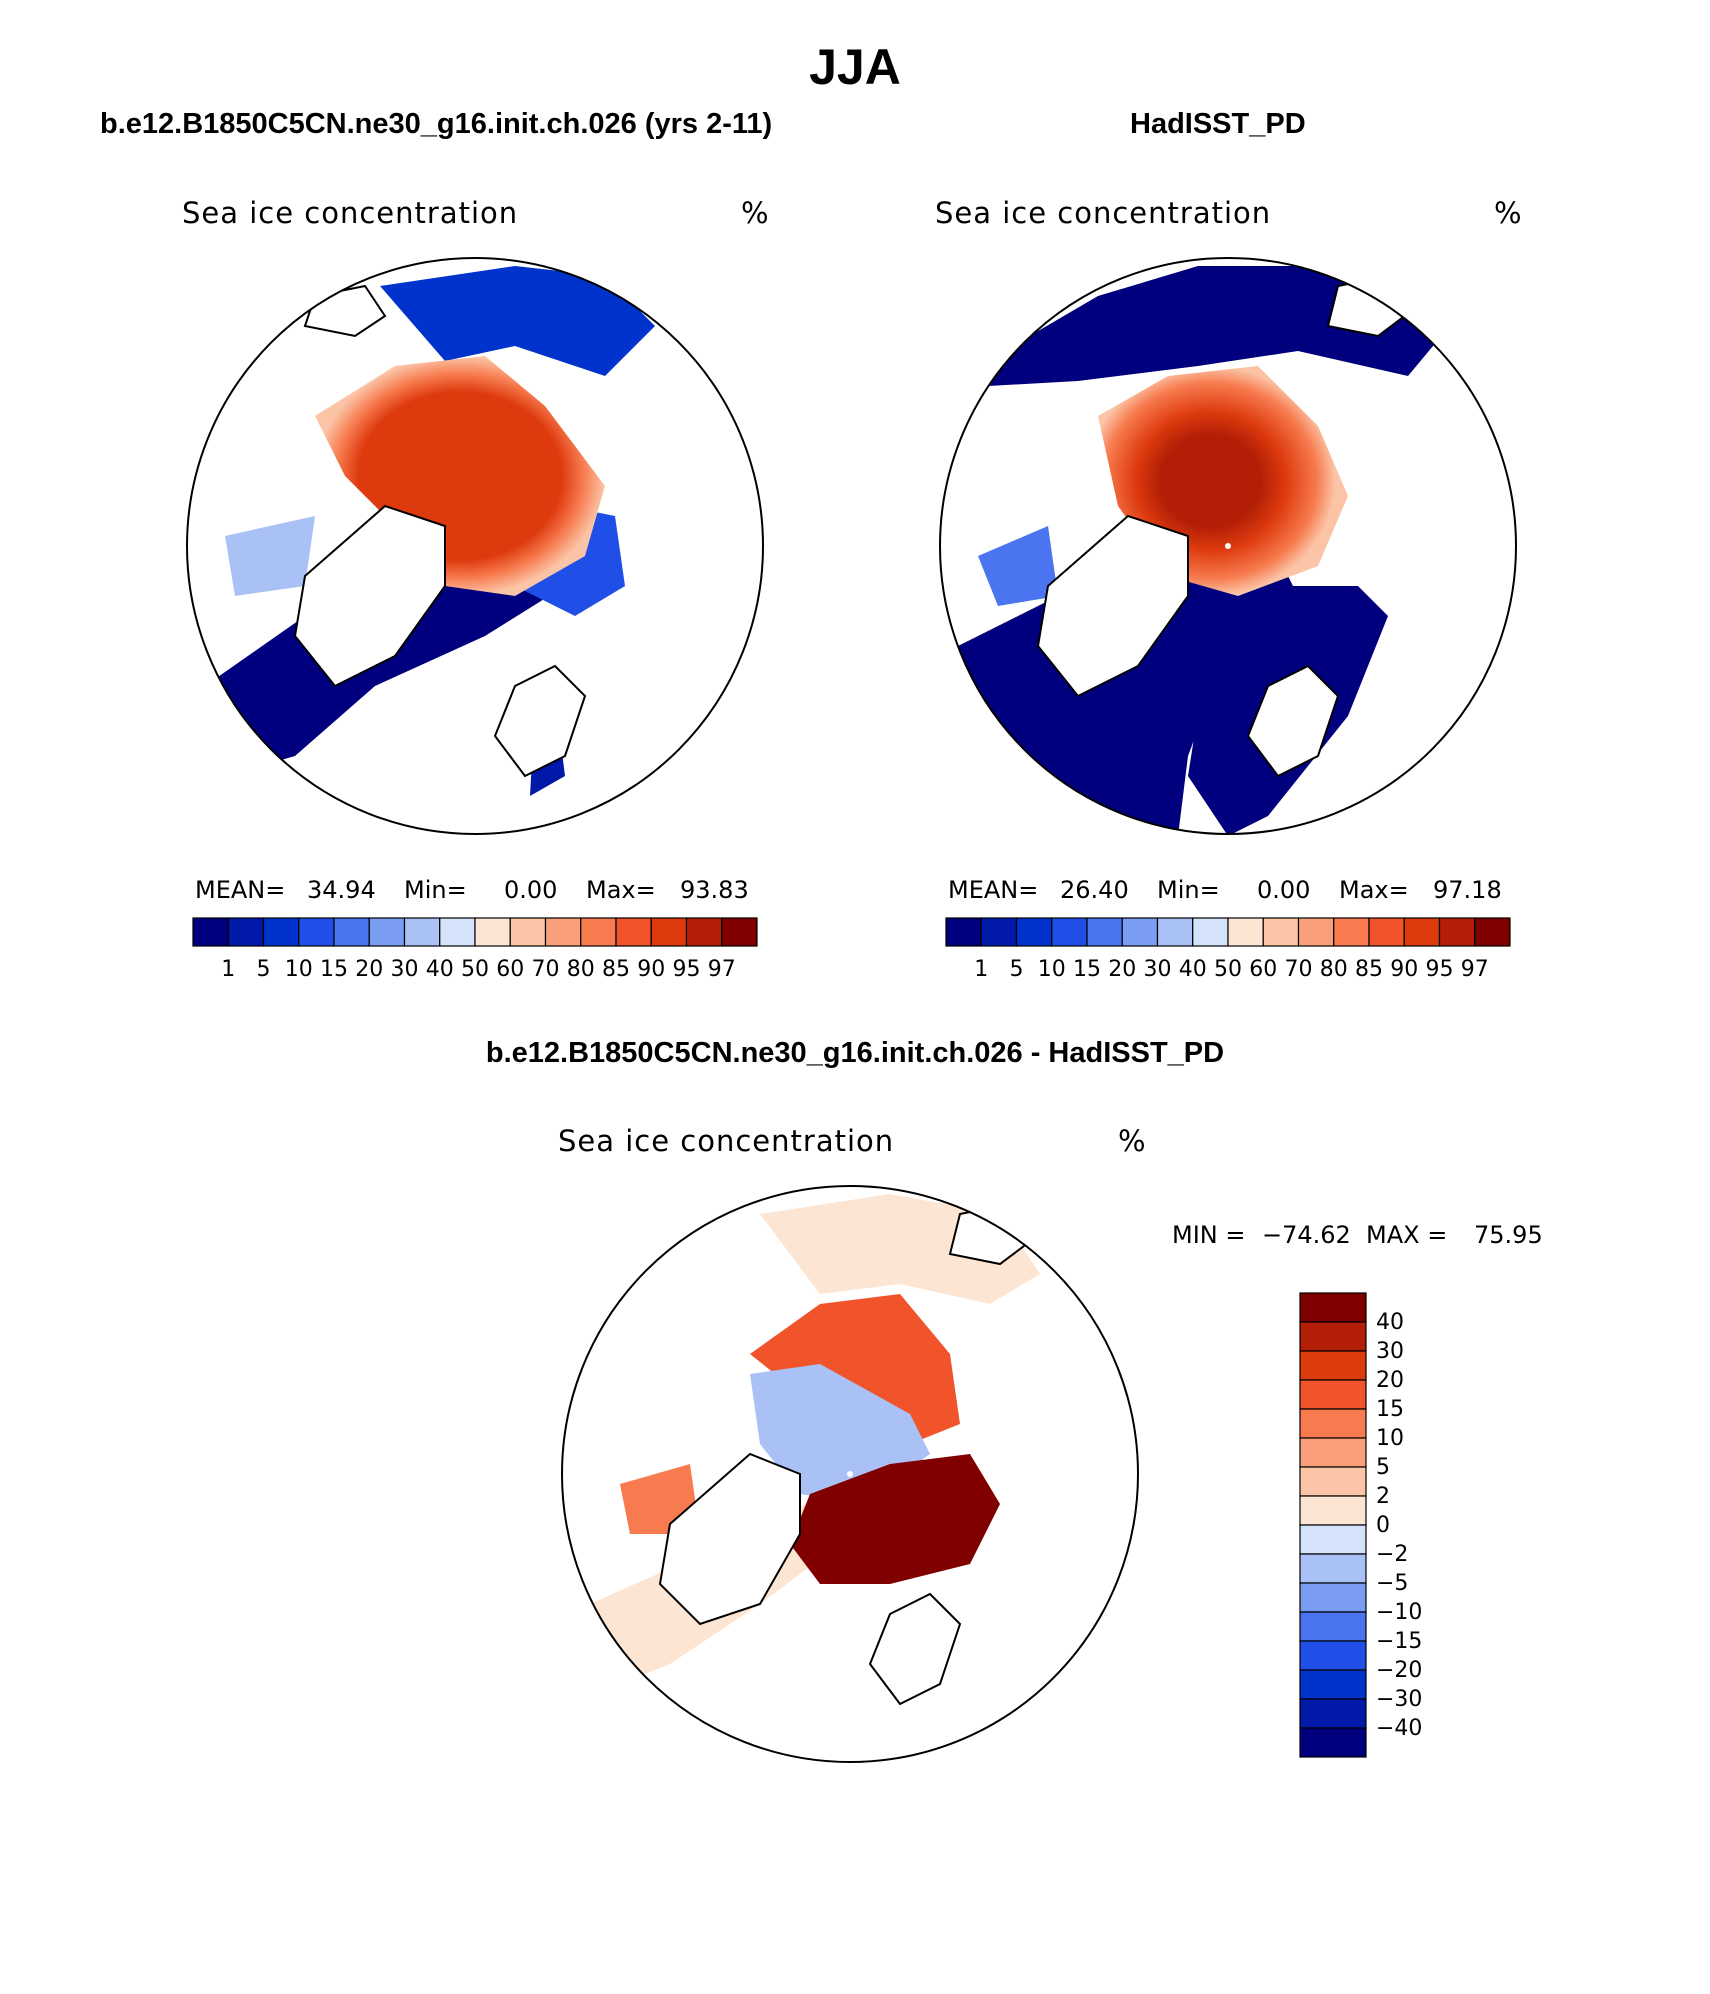 This screenshot has width=1710, height=1994. I want to click on obs-units-label: %, so click(1508, 213).